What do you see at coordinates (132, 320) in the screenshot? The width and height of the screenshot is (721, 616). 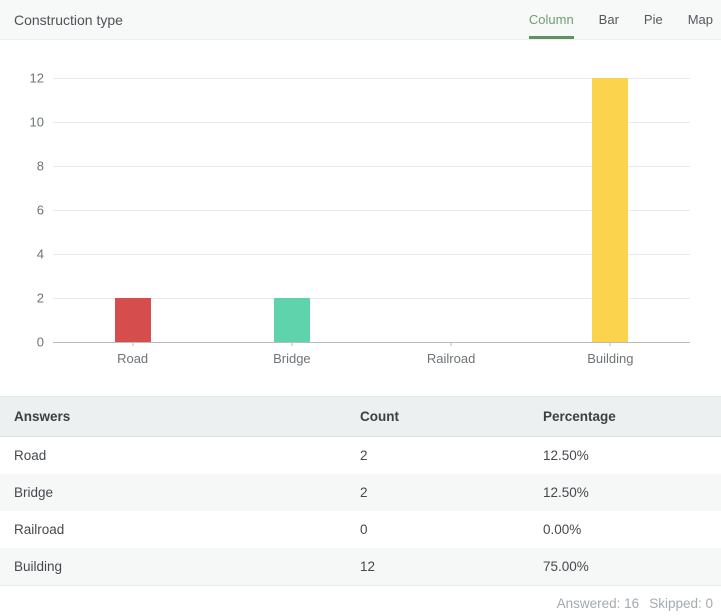 I see `bar-road` at bounding box center [132, 320].